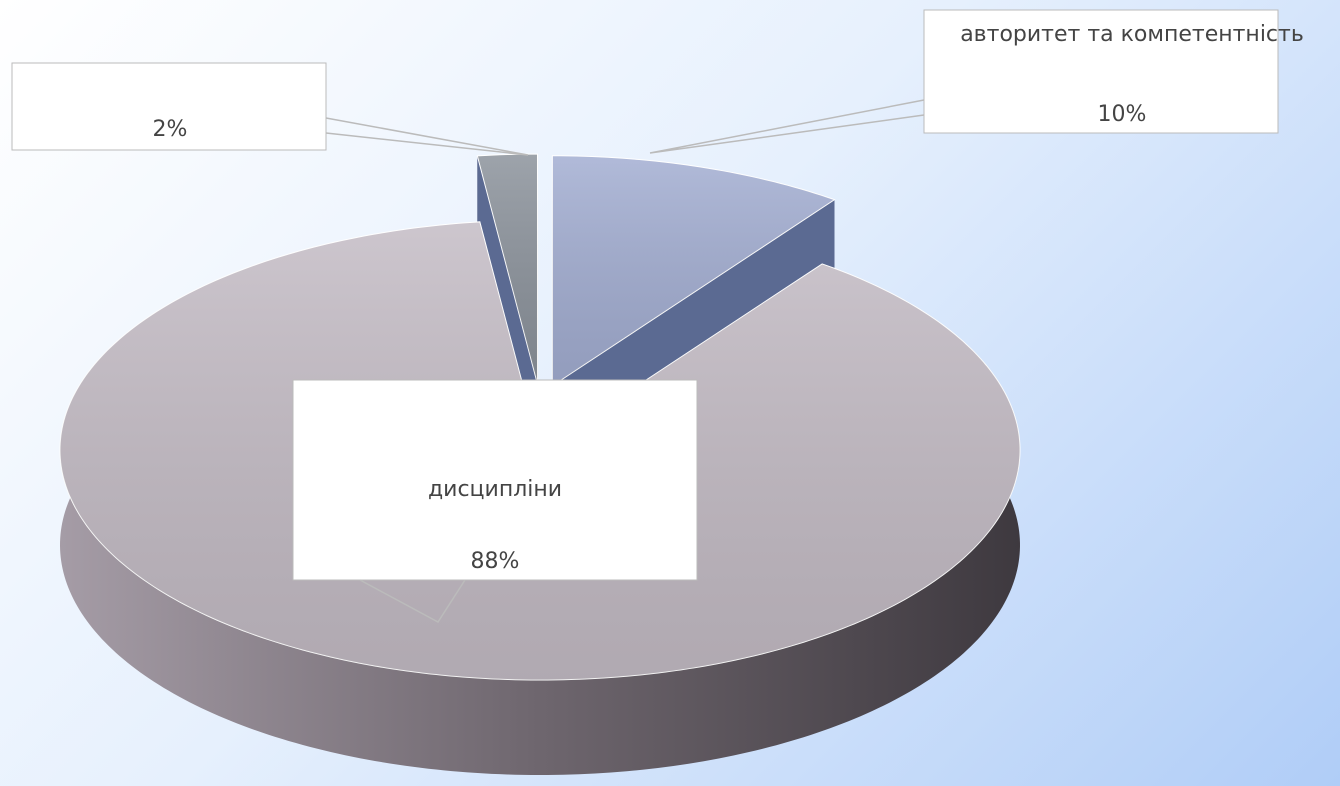 The width and height of the screenshot is (1340, 786). I want to click on category-label: дисципліни, so click(495, 489).